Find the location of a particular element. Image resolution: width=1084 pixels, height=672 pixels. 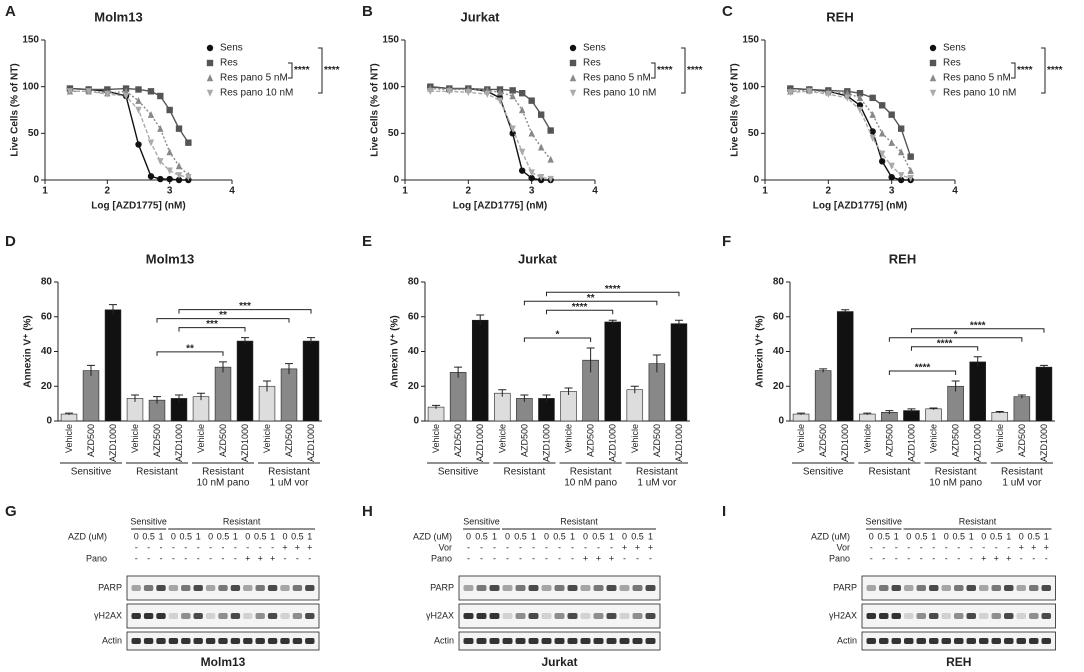

lane-group-label: Resistant is located at coordinates (579, 521).